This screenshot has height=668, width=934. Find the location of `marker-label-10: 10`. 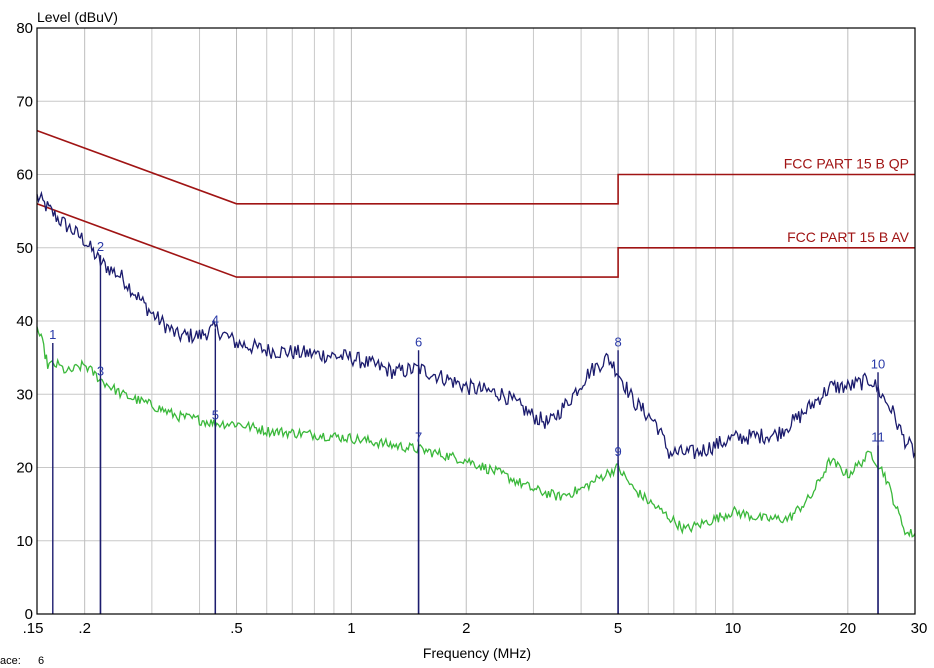

marker-label-10: 10 is located at coordinates (878, 363).